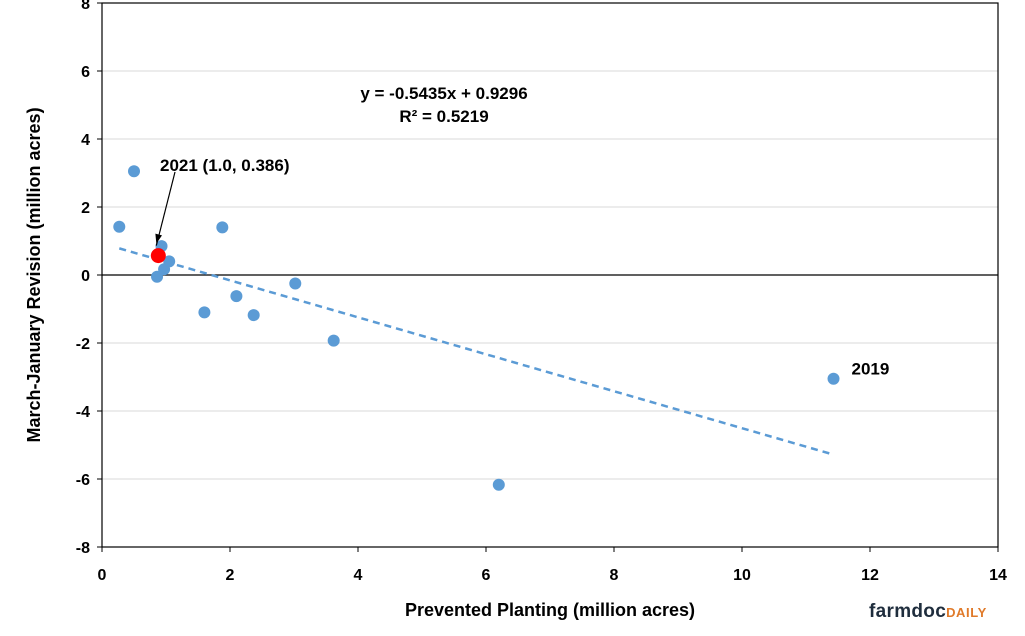  What do you see at coordinates (742, 575) in the screenshot?
I see `x-tick-label: 10` at bounding box center [742, 575].